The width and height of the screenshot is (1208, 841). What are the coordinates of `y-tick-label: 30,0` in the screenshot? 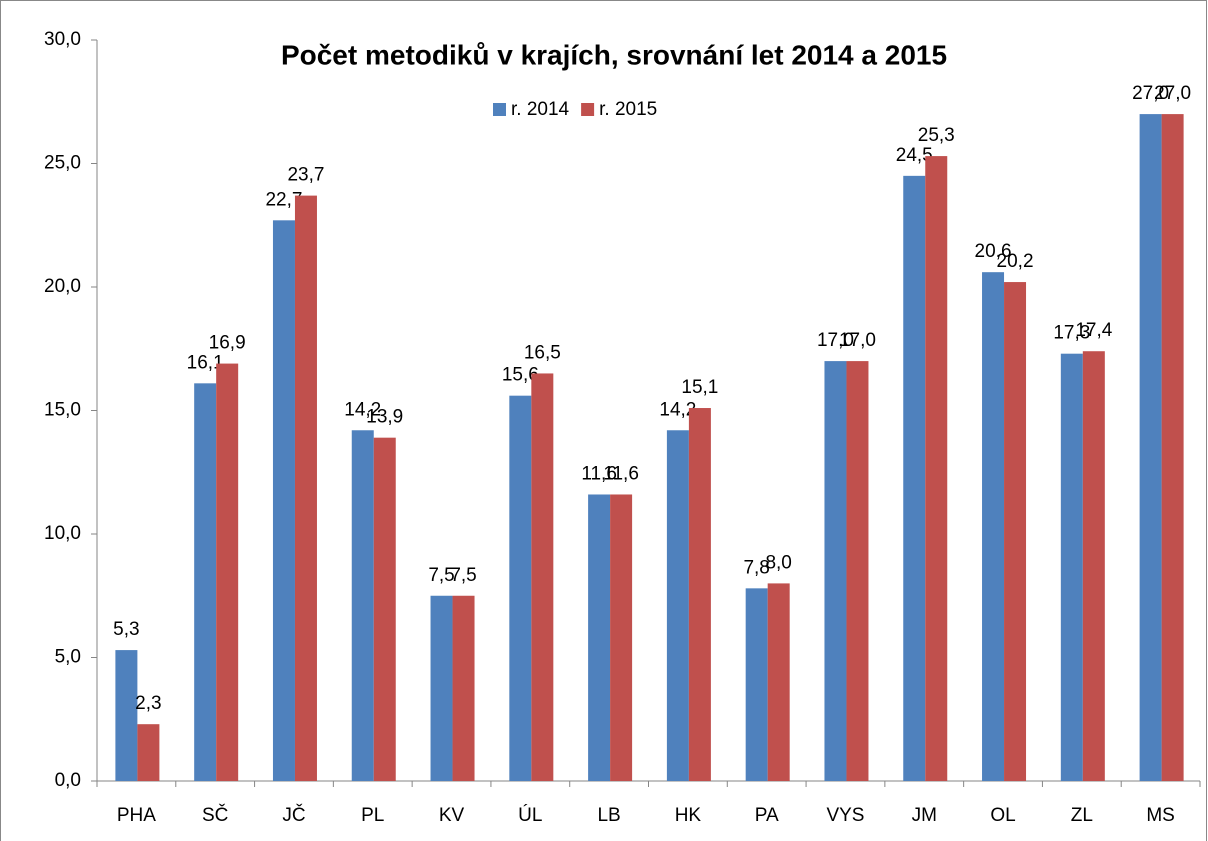 It's located at (62, 39).